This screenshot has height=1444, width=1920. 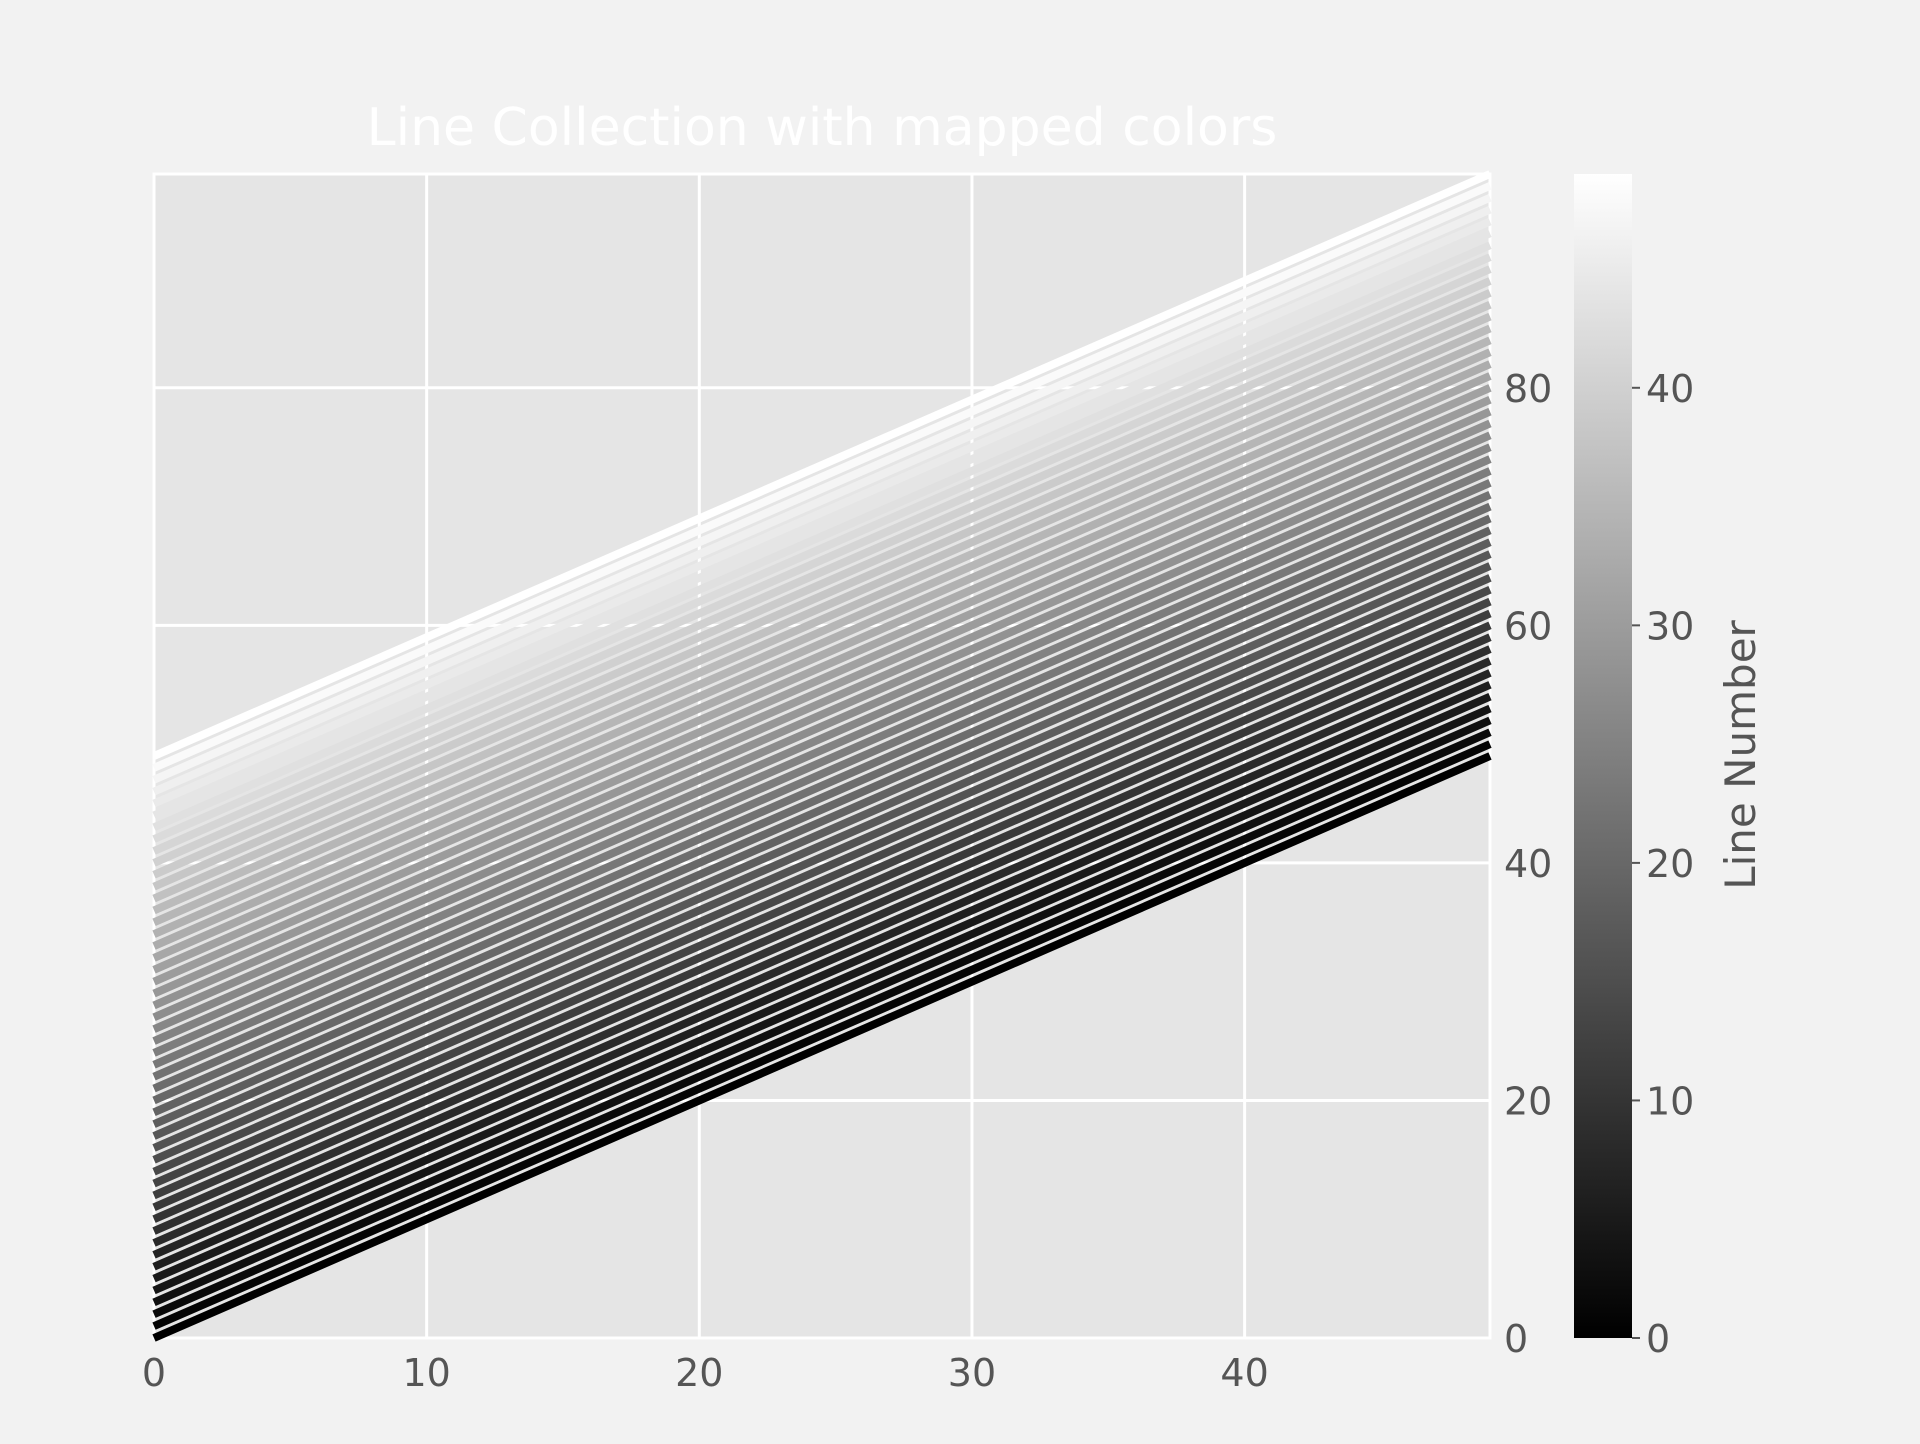 What do you see at coordinates (1670, 1101) in the screenshot?
I see `colorbar-tick-label: 10` at bounding box center [1670, 1101].